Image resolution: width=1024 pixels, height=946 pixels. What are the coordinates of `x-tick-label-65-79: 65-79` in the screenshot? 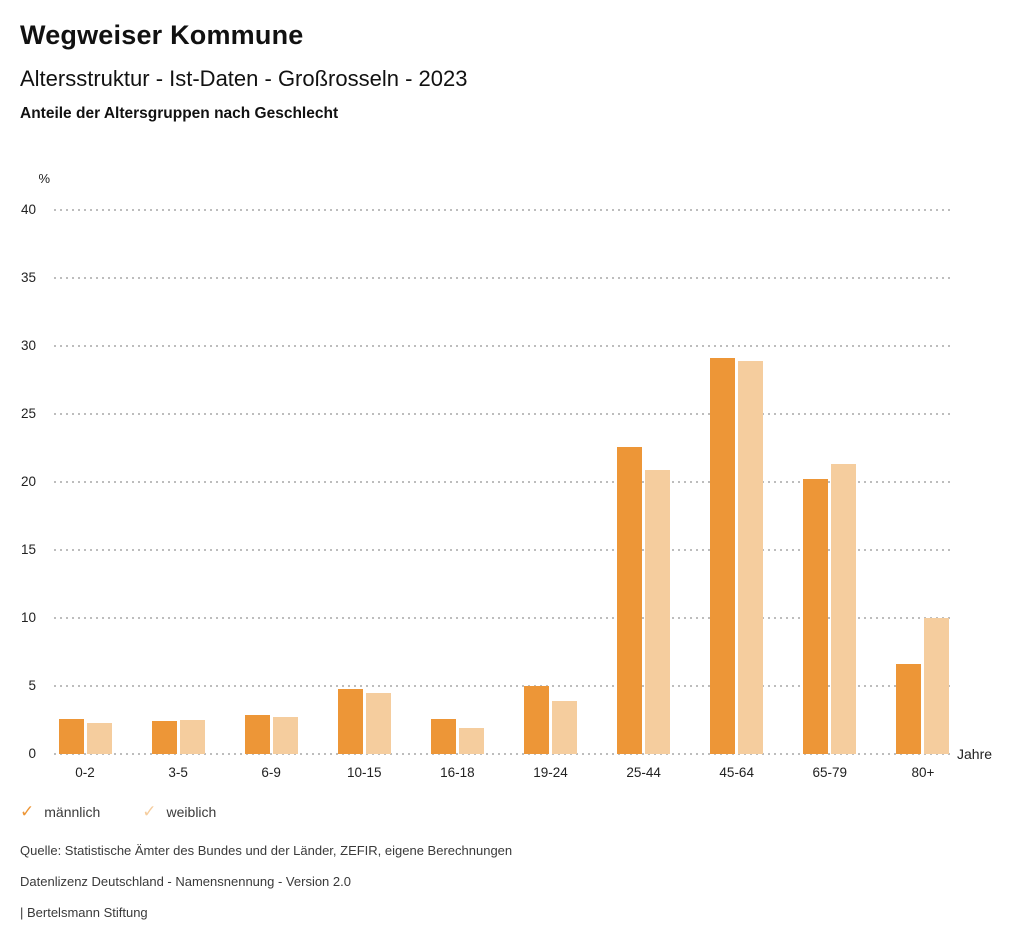 It's located at (830, 772).